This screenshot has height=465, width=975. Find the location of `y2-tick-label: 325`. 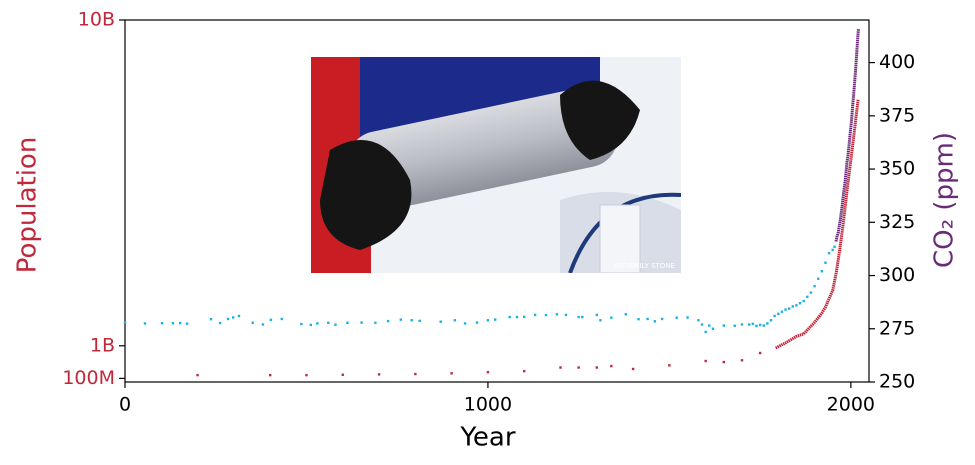

y2-tick-label: 325 is located at coordinates (897, 222).